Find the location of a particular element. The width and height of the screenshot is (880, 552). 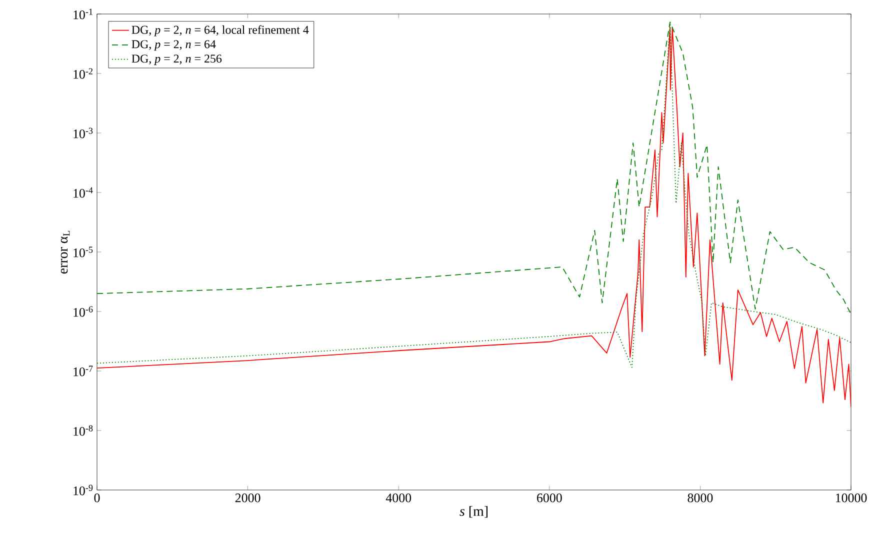

y-tick-label: 10$^{-2}$ is located at coordinates (83, 73).